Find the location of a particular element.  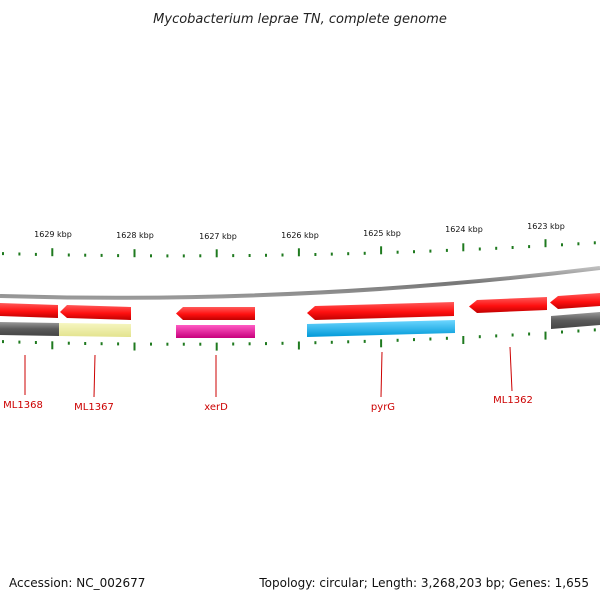

tick-label-1627kbp: 1627 kbp is located at coordinates (218, 236).